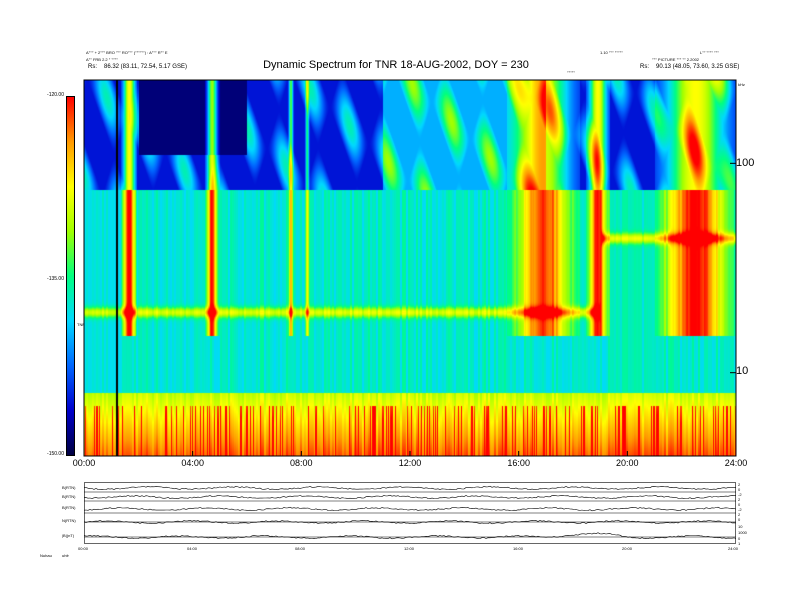 This screenshot has height=612, width=792. Describe the element at coordinates (192, 548) in the screenshot. I see `stack-x-tick: 04:00` at that location.